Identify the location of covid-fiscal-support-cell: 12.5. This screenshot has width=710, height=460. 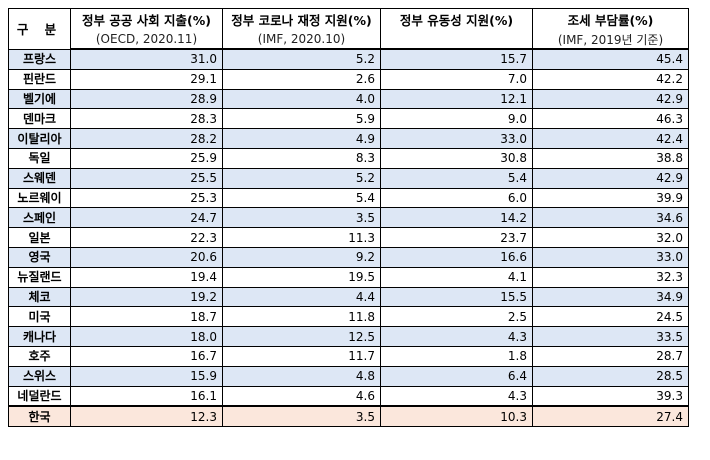
(301, 336).